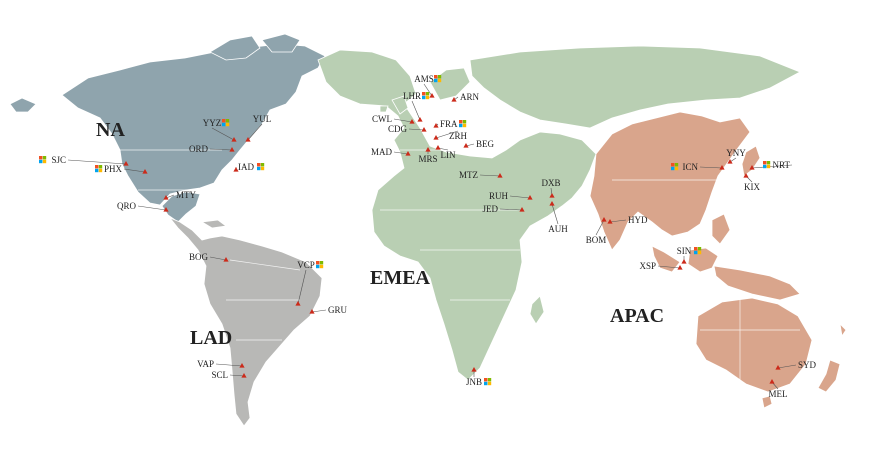 The height and width of the screenshot is (452, 873). What do you see at coordinates (127, 206) in the screenshot?
I see `site-label: QRO` at bounding box center [127, 206].